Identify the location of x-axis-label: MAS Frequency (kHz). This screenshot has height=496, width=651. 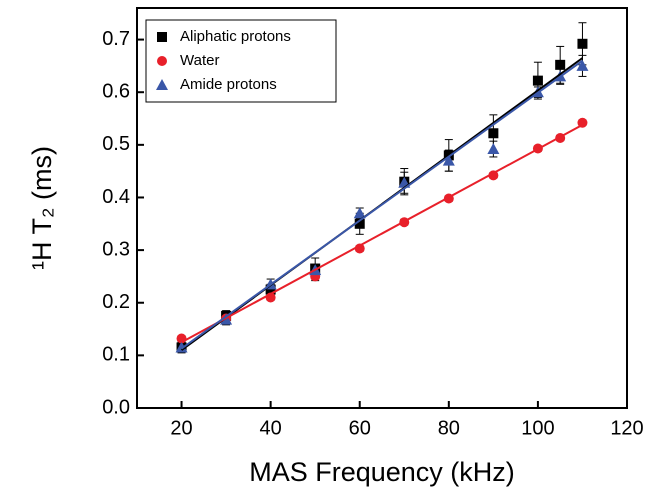
(382, 472).